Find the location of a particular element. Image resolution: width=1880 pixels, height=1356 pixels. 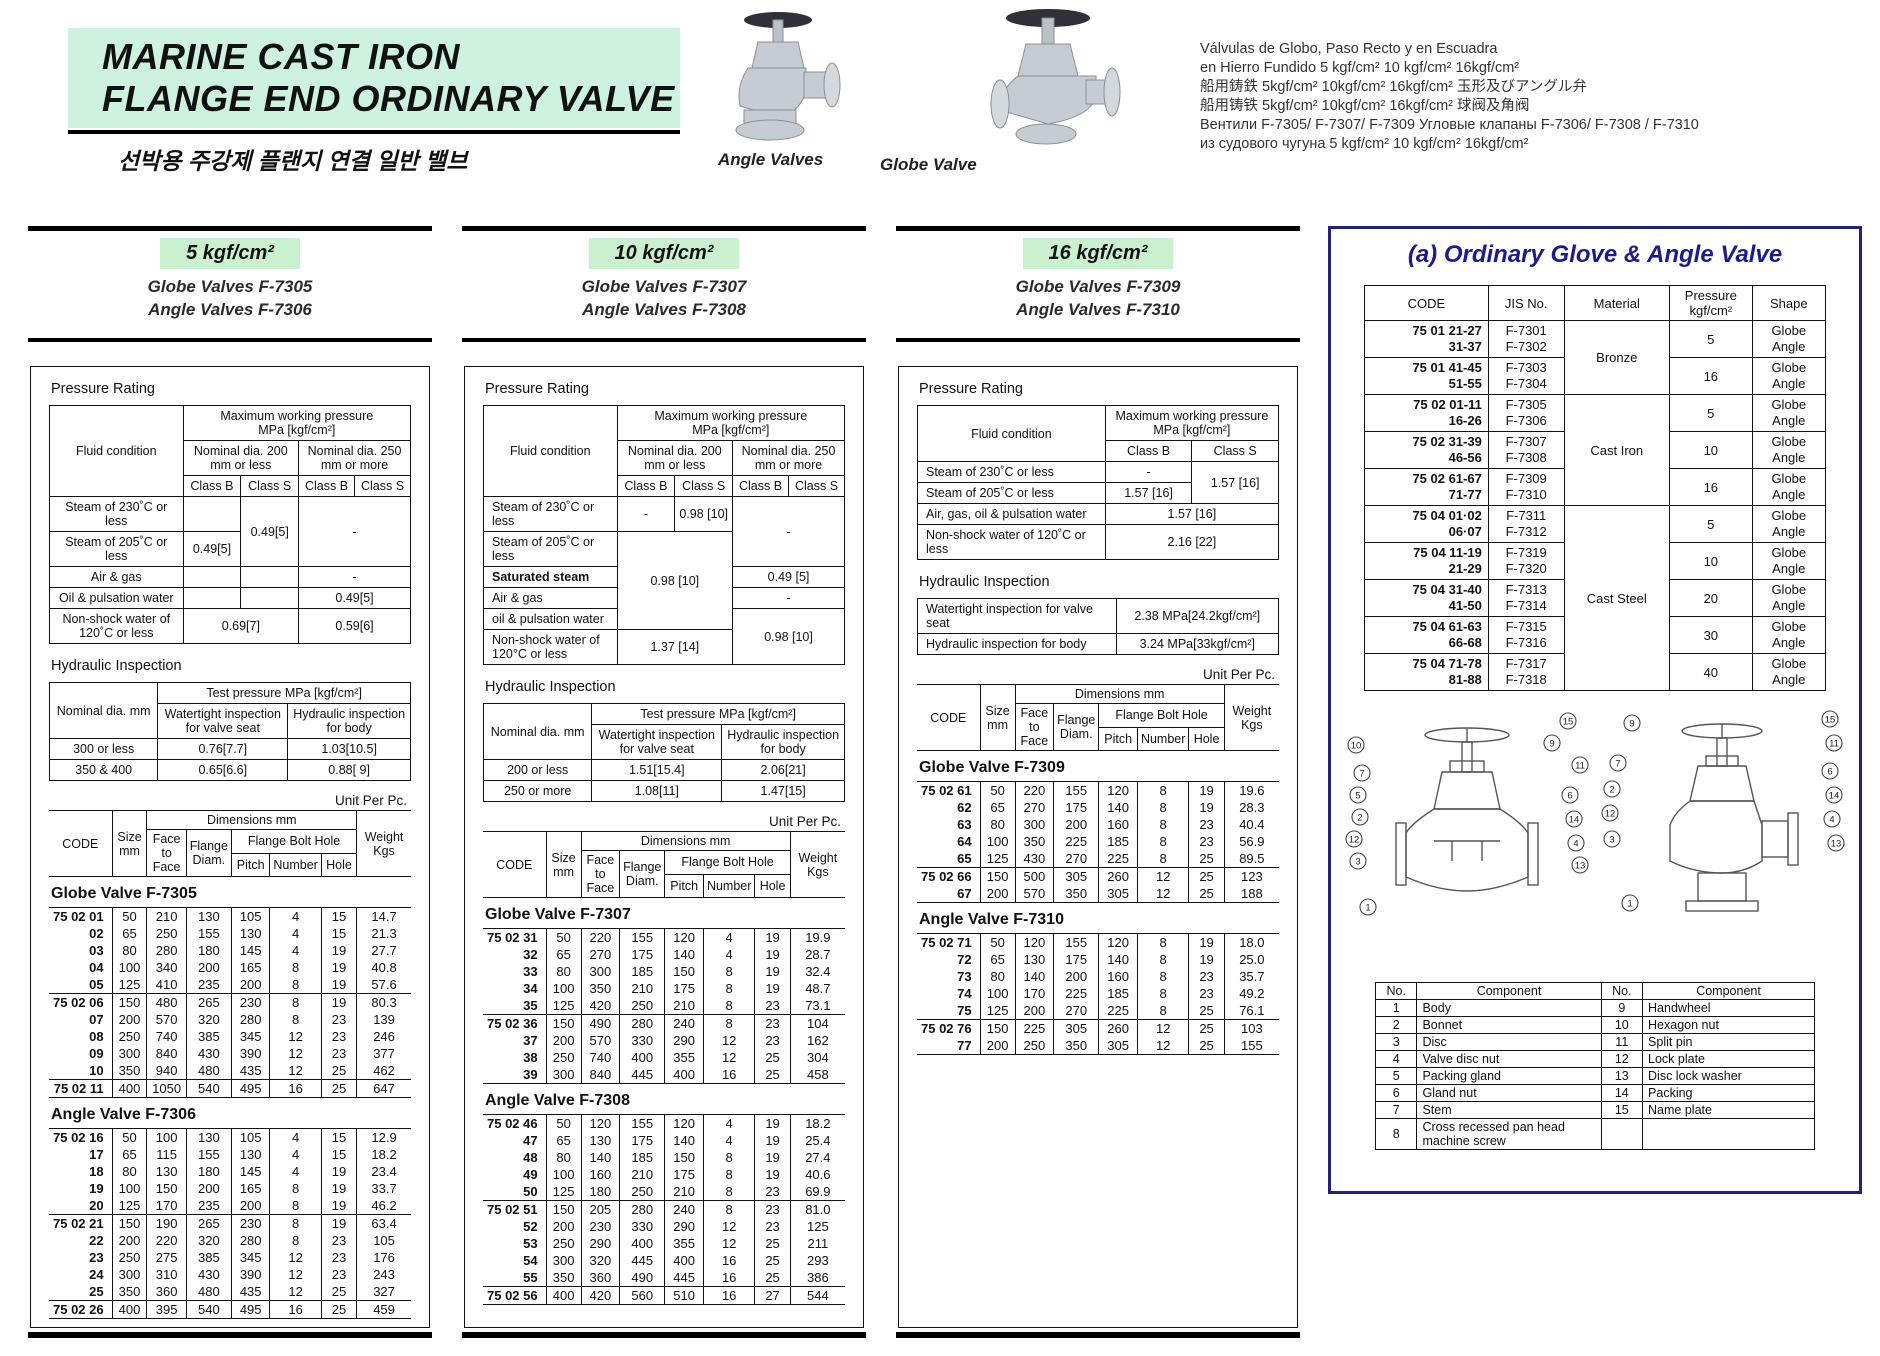

table-row: 62 65 270 175 140 8 19 28.3 is located at coordinates (1098, 807).